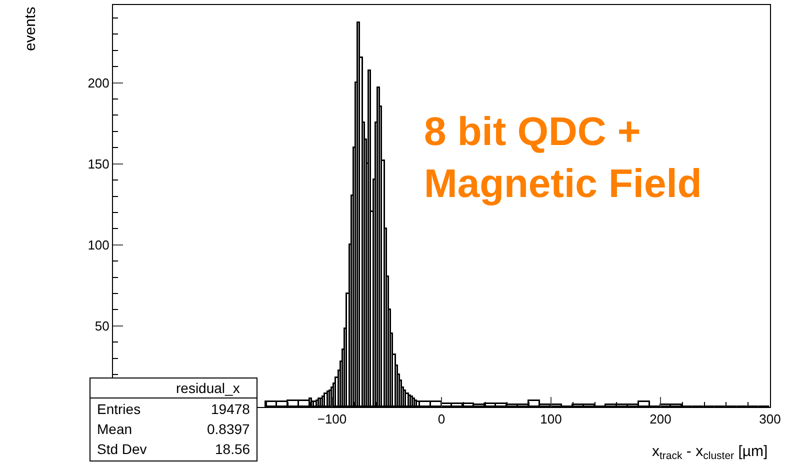 Image resolution: width=790 pixels, height=465 pixels. I want to click on x-tick-label: 0, so click(442, 419).